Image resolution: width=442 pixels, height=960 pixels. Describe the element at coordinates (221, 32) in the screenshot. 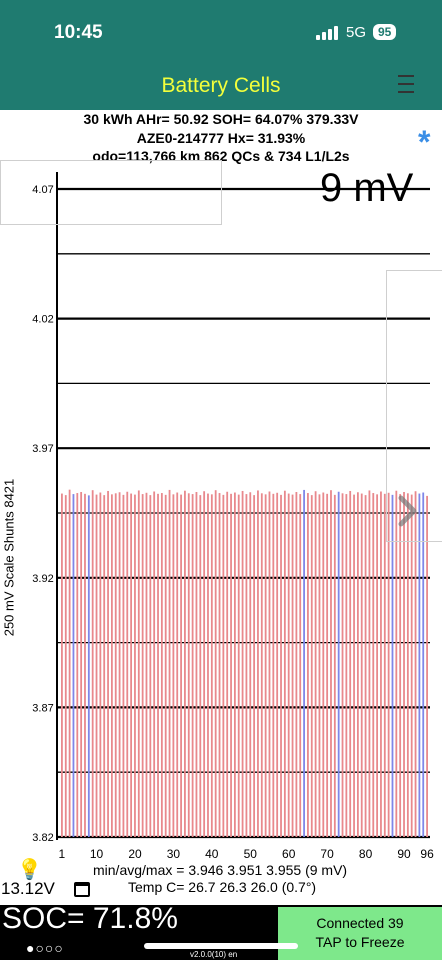

I see `status-bar: 10:45 5G 95` at that location.